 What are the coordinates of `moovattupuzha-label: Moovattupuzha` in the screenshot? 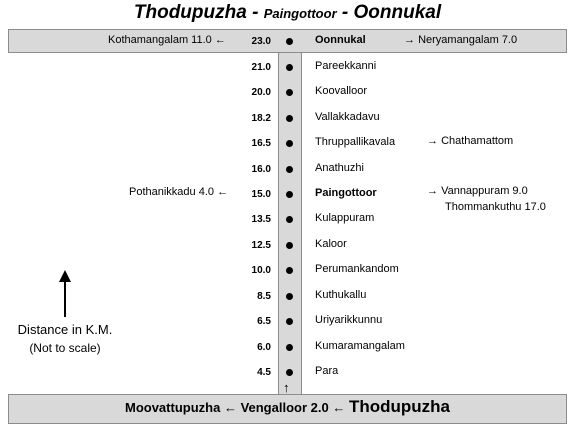 It's located at (172, 407).